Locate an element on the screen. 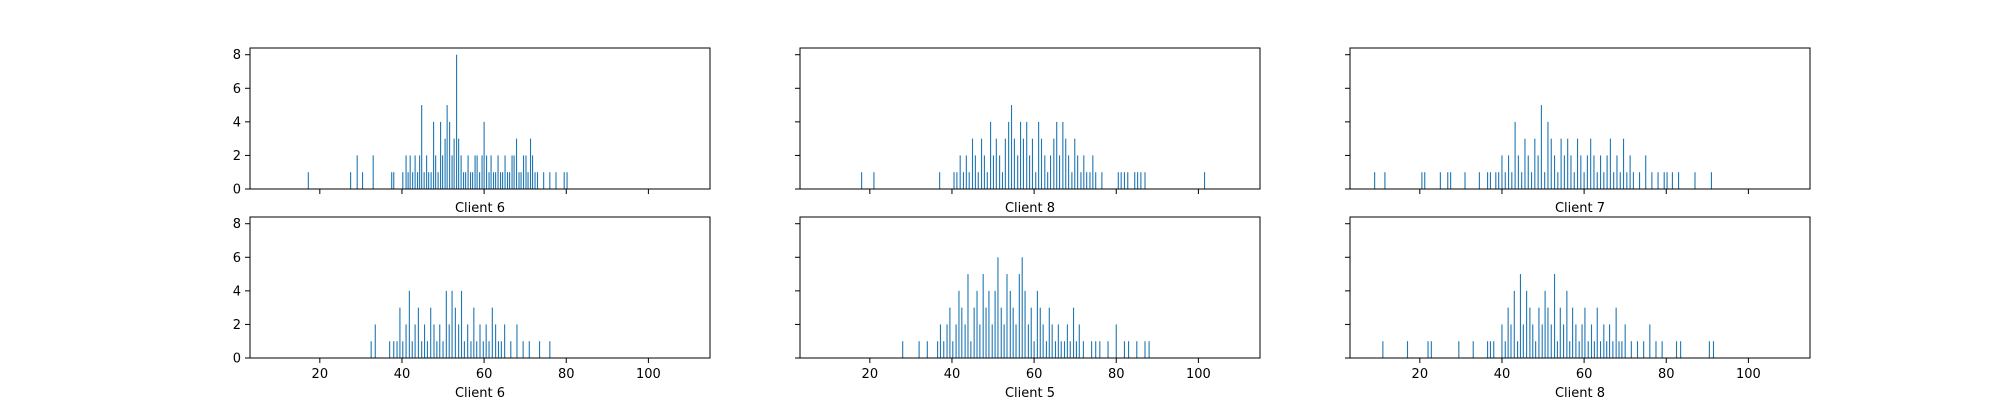 This screenshot has width=2000, height=400. subplot-3: Client 7 is located at coordinates (1578, 131).